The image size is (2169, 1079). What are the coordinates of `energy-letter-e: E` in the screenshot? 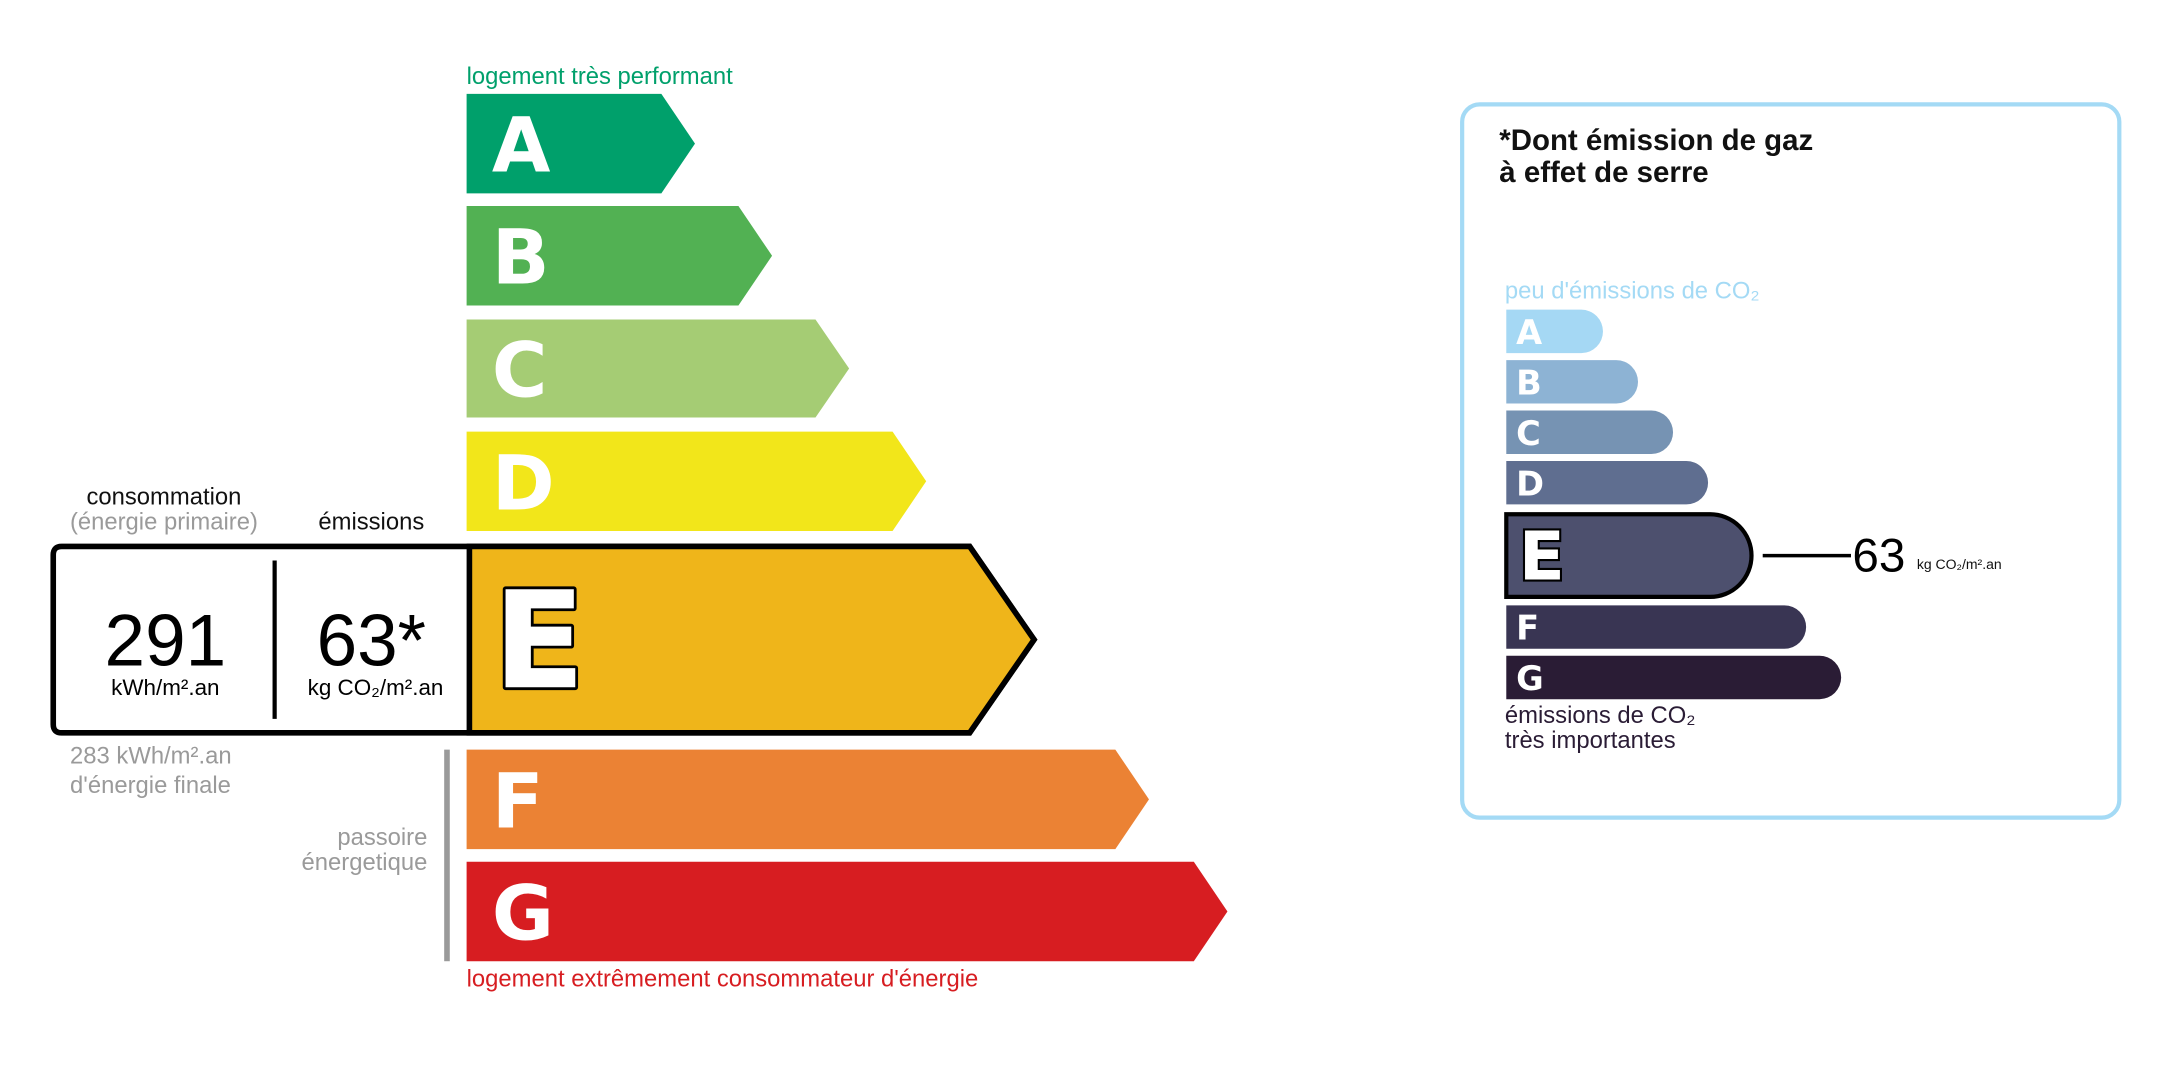 It's located at (539, 640).